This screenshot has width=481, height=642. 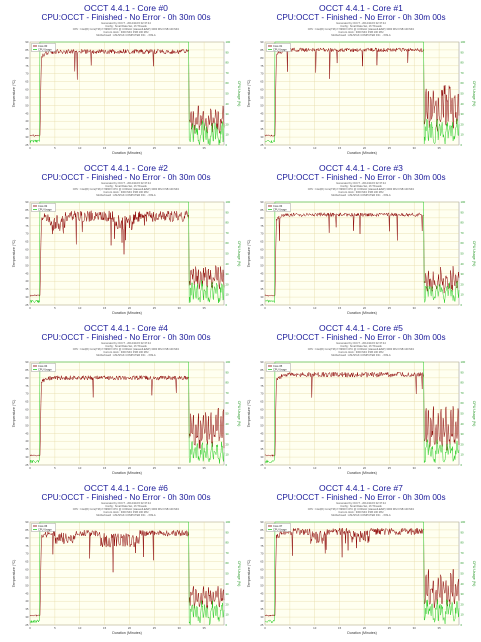 I want to click on chart-title: OCCT 4.4.1 - Core #0, so click(x=126, y=8).